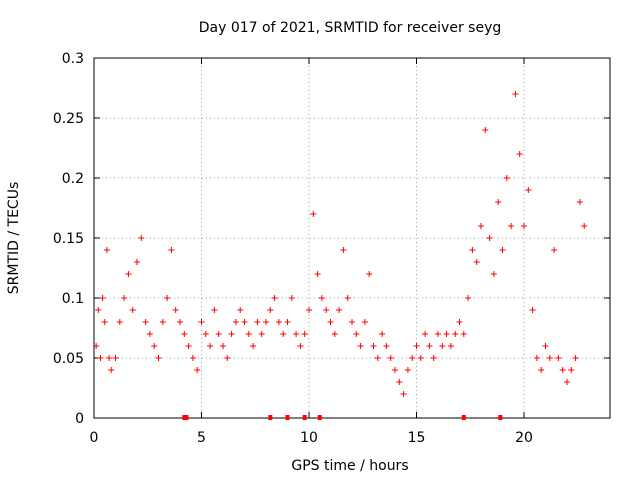 The image size is (640, 480). What do you see at coordinates (309, 438) in the screenshot?
I see `x-tick-label: 10` at bounding box center [309, 438].